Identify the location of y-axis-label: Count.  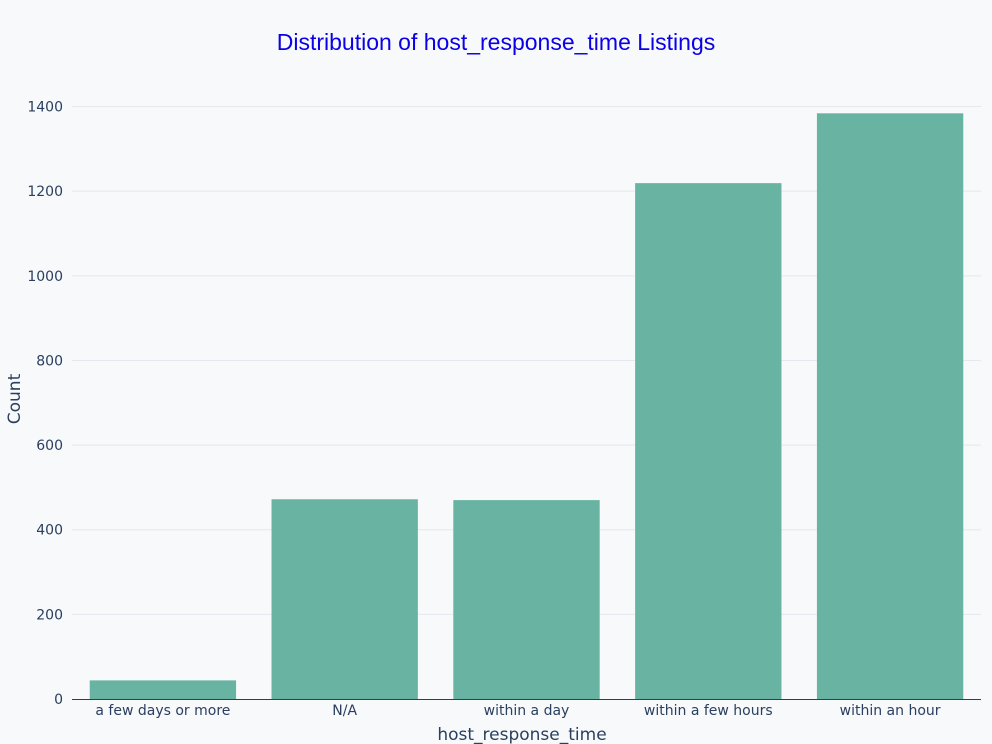
(15, 398).